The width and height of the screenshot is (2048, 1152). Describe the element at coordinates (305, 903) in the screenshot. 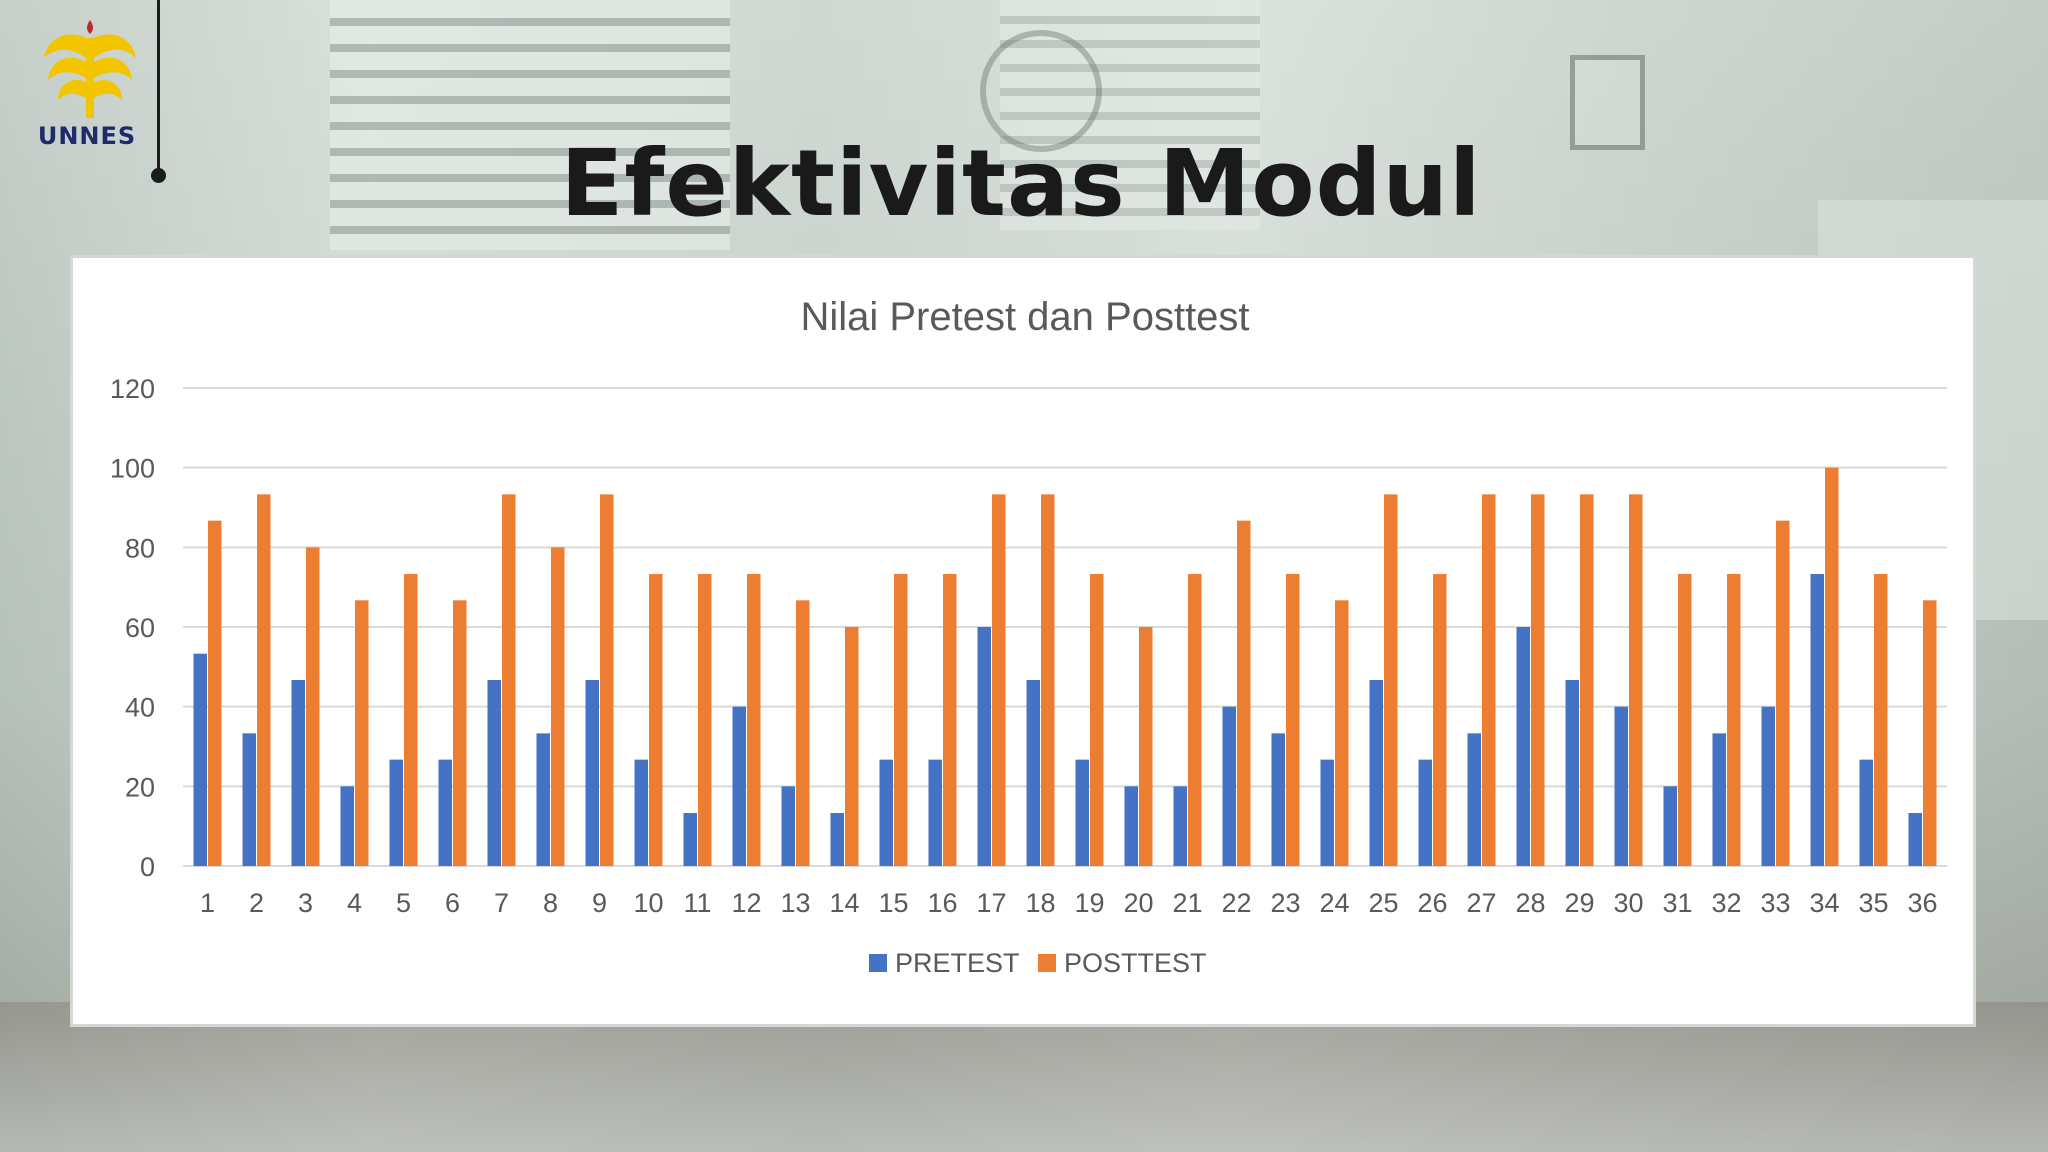

I see `x-tick-label: 3` at that location.